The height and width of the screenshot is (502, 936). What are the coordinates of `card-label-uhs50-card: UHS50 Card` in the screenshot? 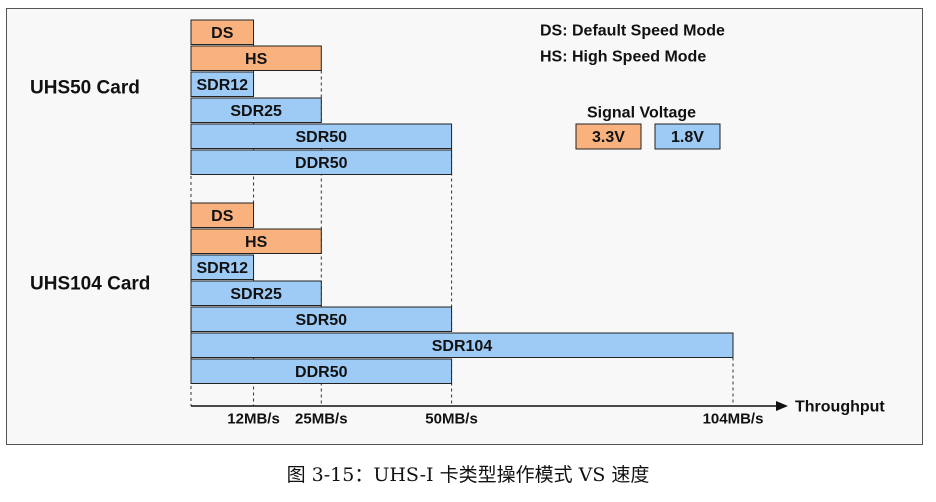 It's located at (85, 88).